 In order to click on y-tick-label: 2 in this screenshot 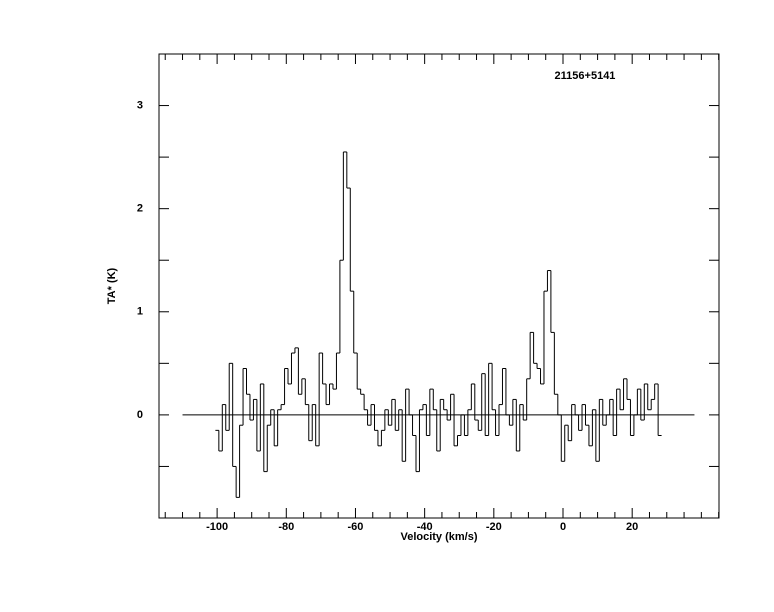, I will do `click(140, 209)`.